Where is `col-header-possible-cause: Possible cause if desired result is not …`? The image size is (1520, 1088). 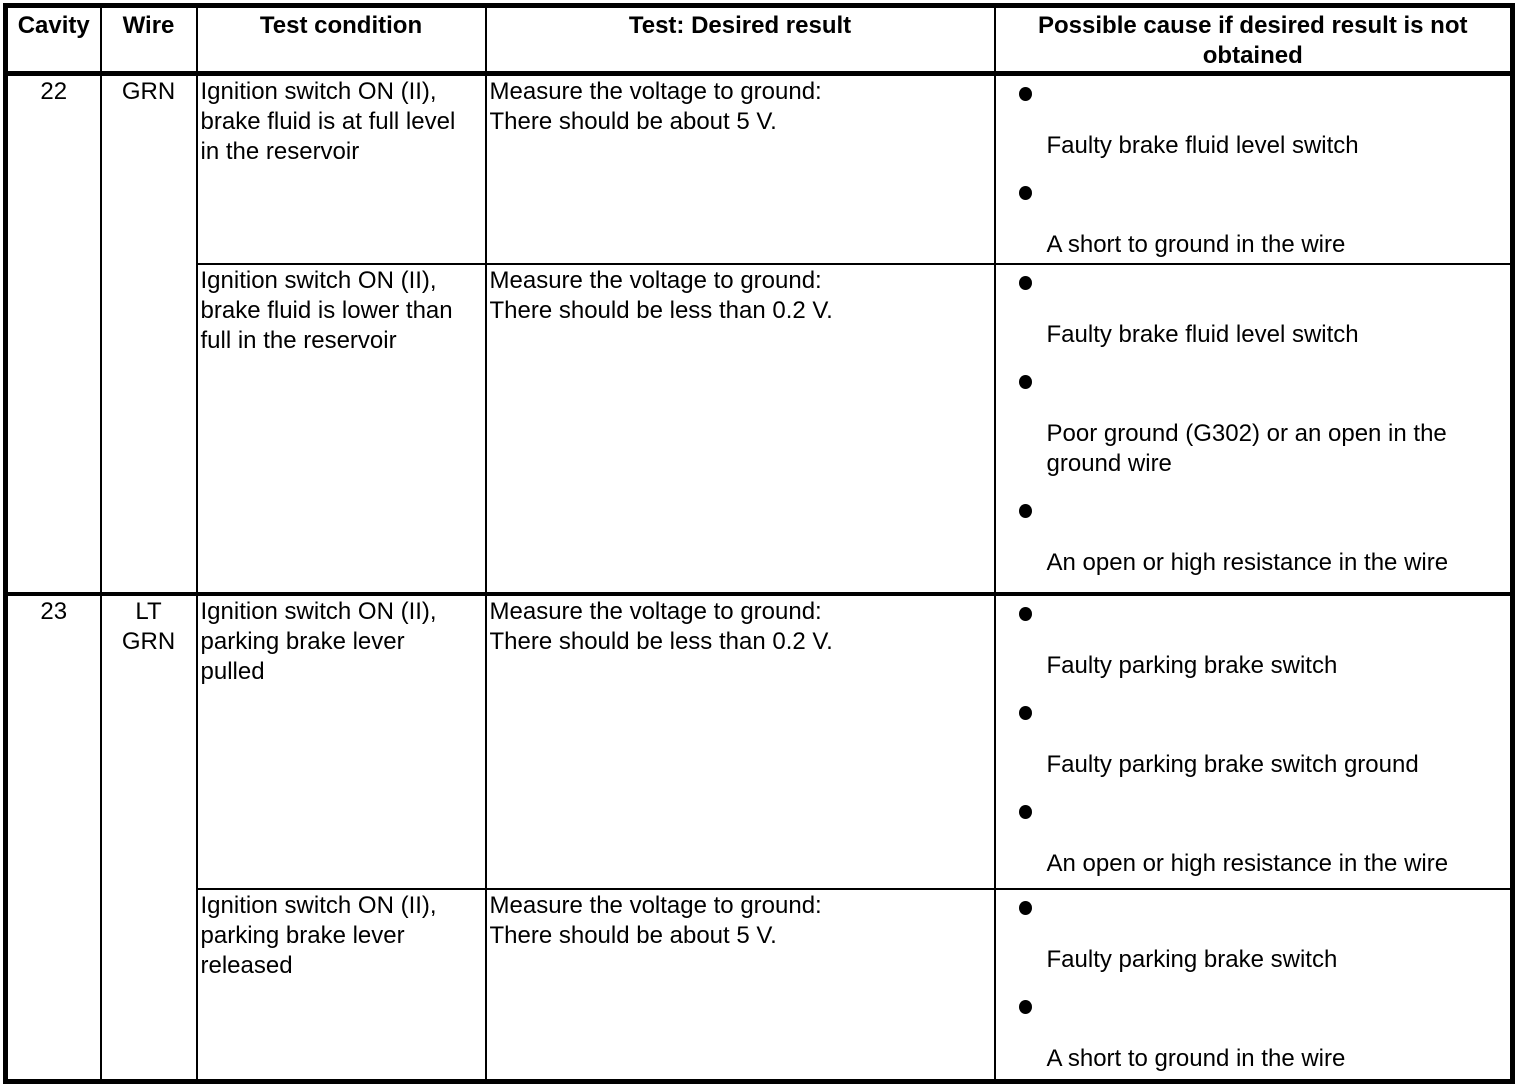 col-header-possible-cause: Possible cause if desired result is not … is located at coordinates (1253, 40).